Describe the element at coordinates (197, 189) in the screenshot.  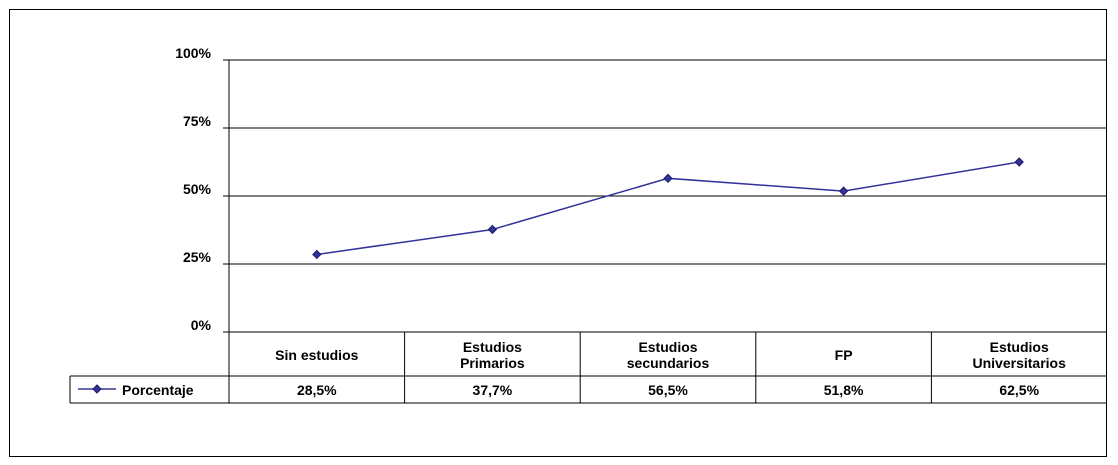
I see `y-tick-label: 50%` at that location.